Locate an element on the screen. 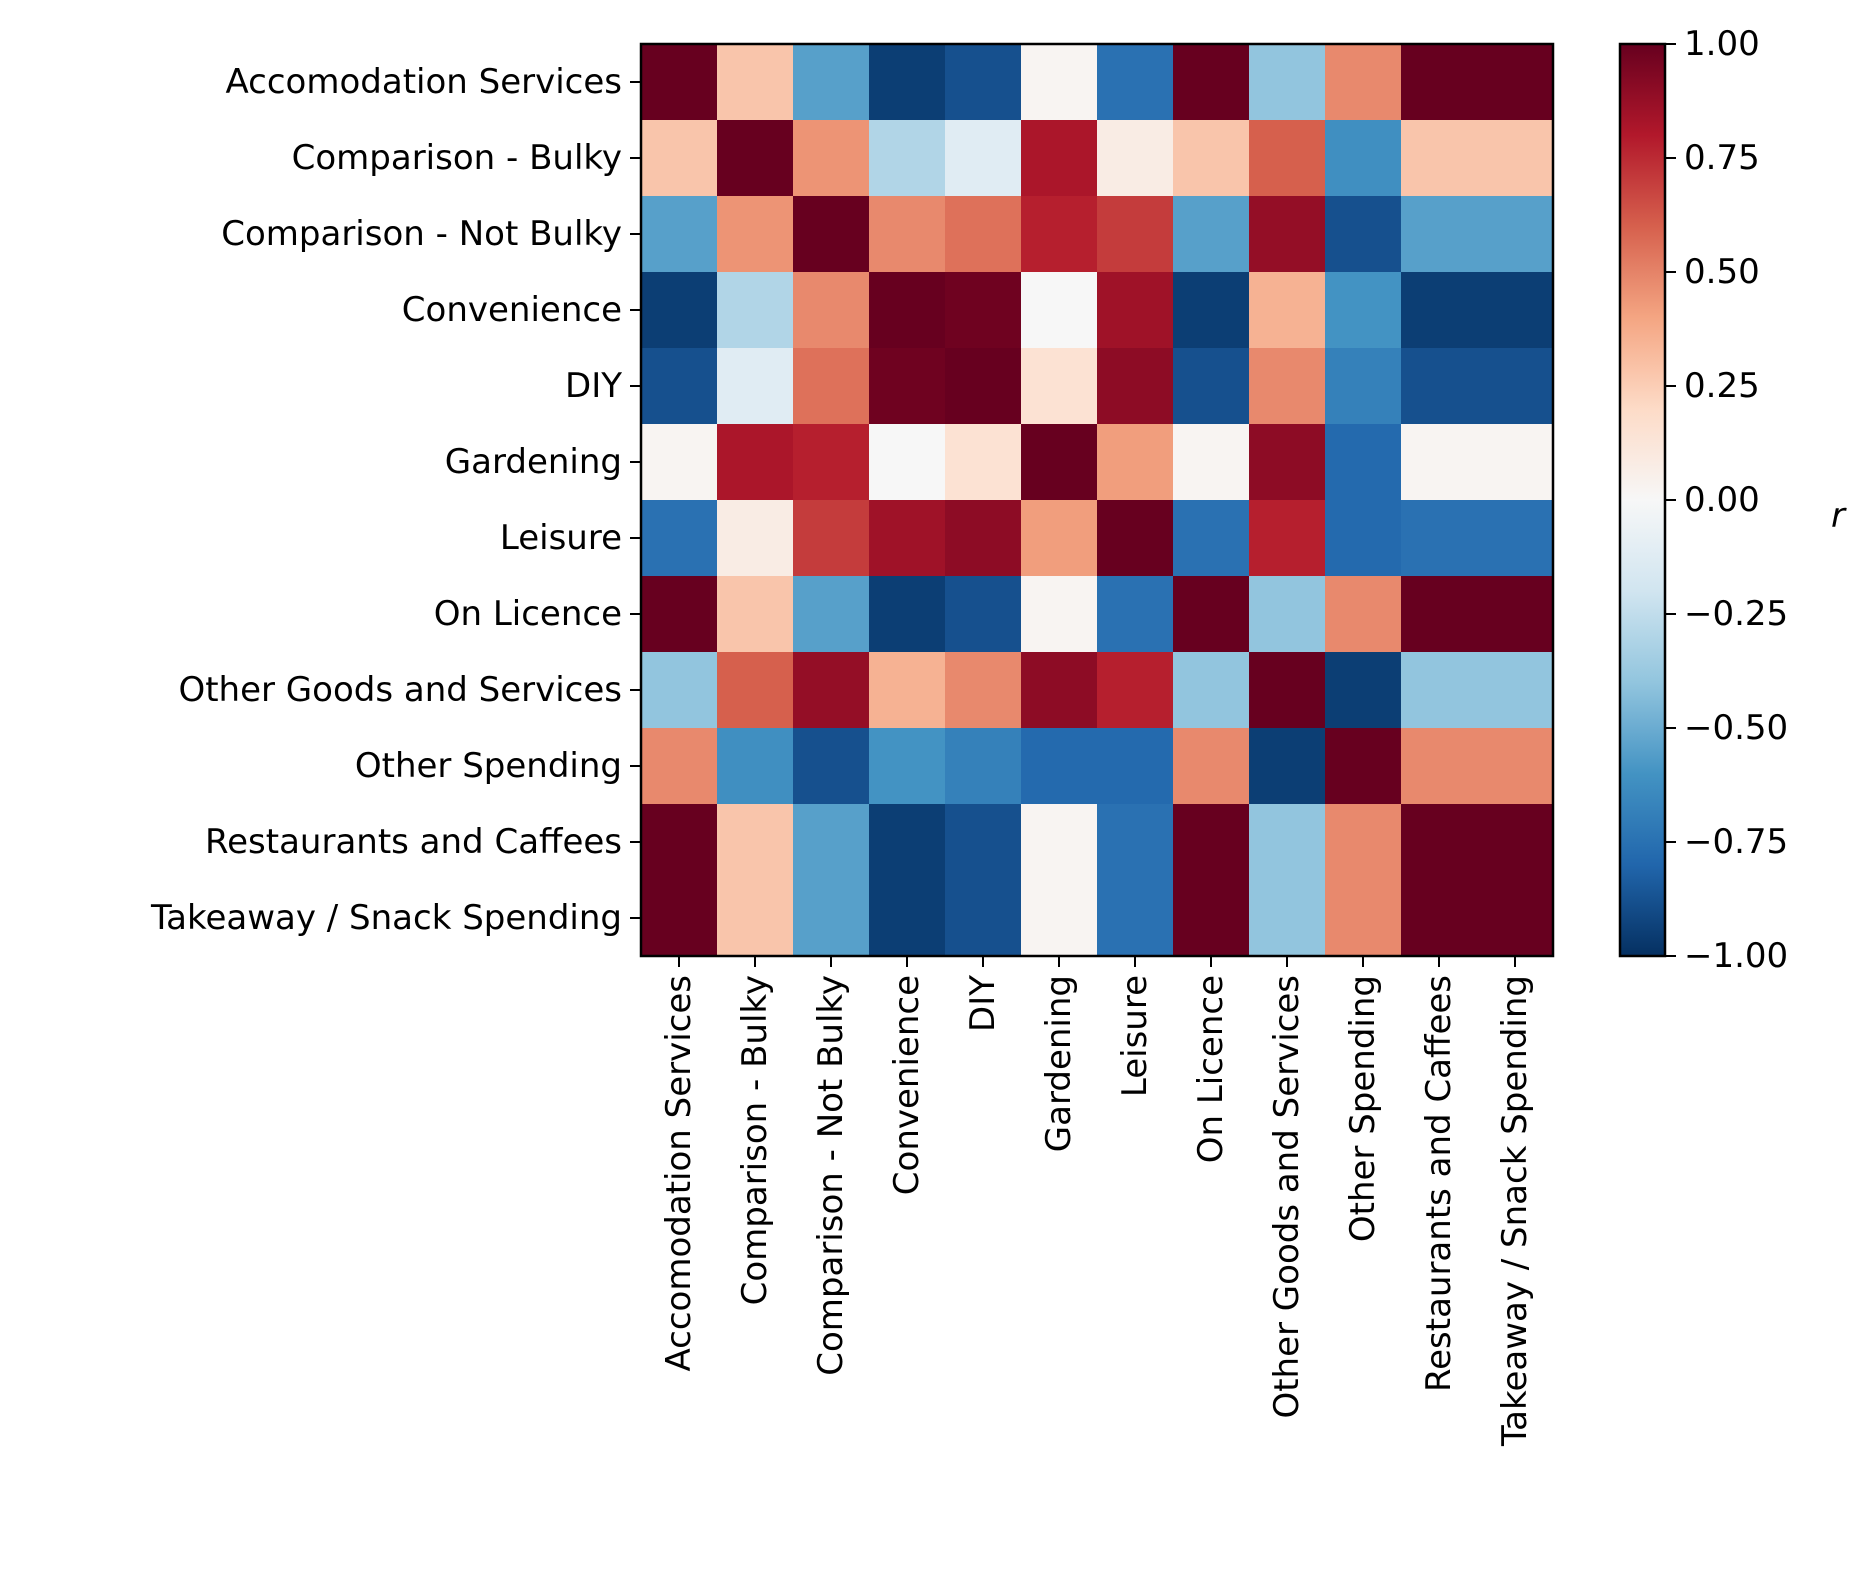 This screenshot has width=1871, height=1587. colorbar is located at coordinates (1642, 500).